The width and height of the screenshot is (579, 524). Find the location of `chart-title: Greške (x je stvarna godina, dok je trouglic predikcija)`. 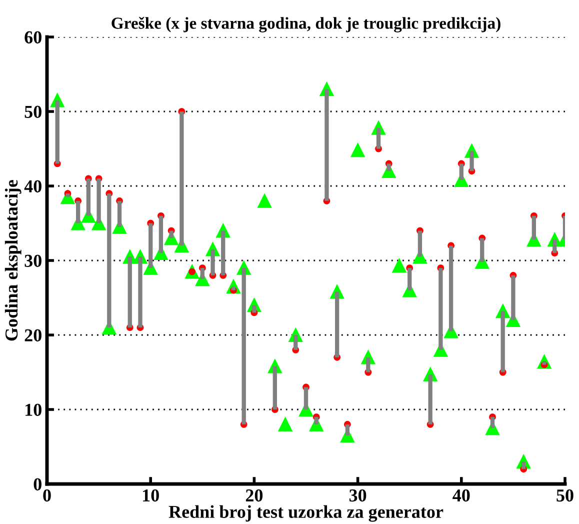

chart-title: Greške (x je stvarna godina, dok je trouglic predikcija) is located at coordinates (306, 24).